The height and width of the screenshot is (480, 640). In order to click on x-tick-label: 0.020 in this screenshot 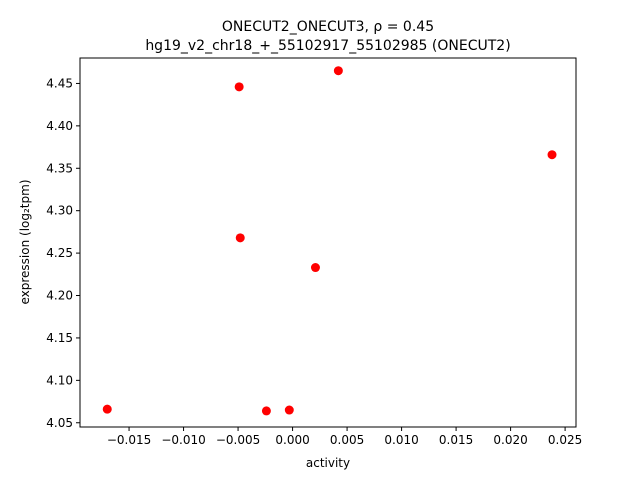, I will do `click(510, 440)`.